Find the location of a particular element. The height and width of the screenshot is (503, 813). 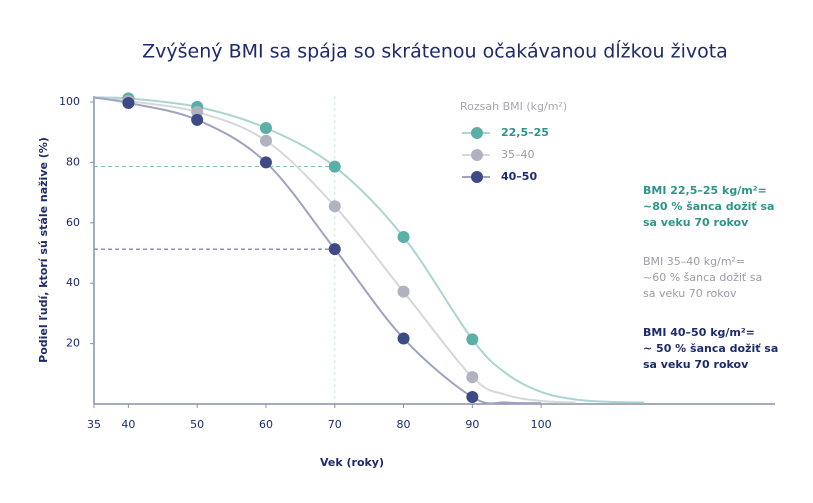

annotation: ~60 % šanca dožiť sa is located at coordinates (702, 277).